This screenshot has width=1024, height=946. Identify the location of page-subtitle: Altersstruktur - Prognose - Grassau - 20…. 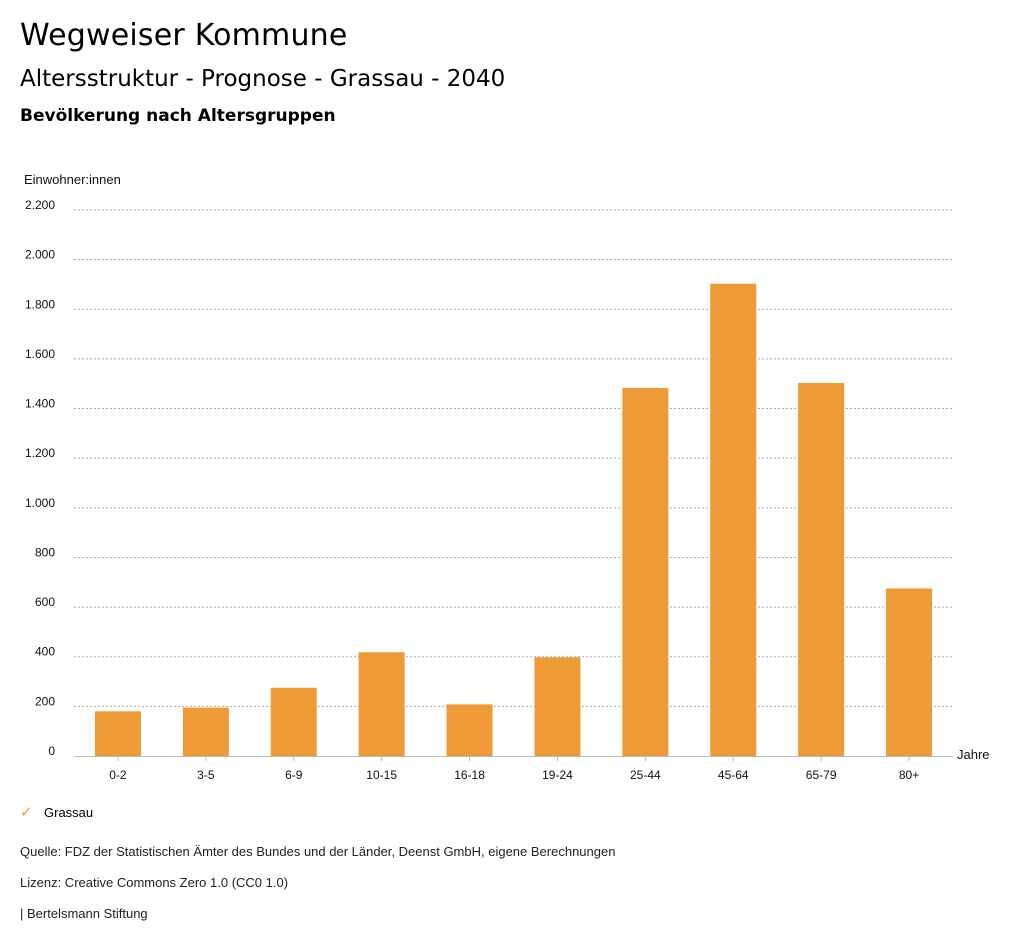
(263, 79).